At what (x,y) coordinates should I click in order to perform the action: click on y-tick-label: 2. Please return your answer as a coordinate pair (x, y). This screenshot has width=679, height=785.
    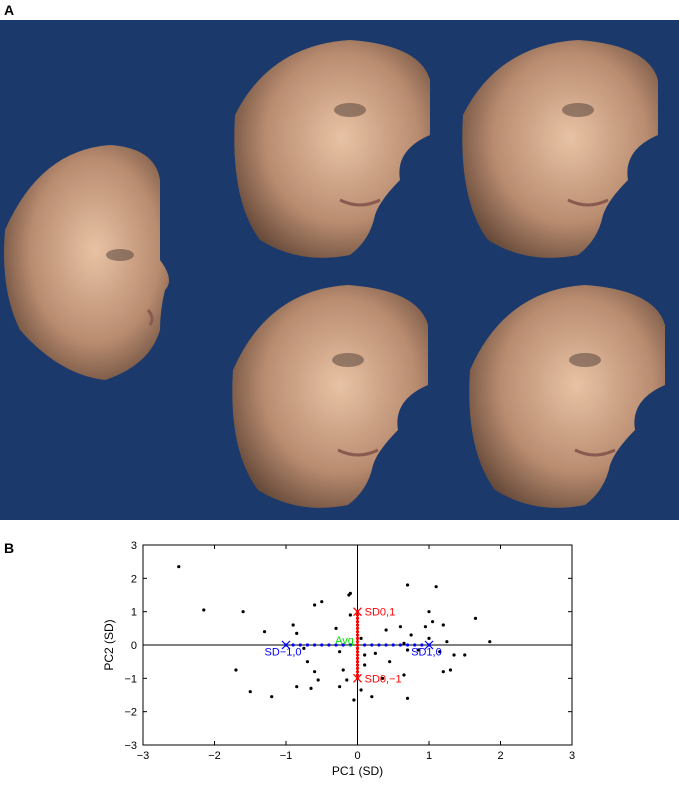
    Looking at the image, I should click on (134, 579).